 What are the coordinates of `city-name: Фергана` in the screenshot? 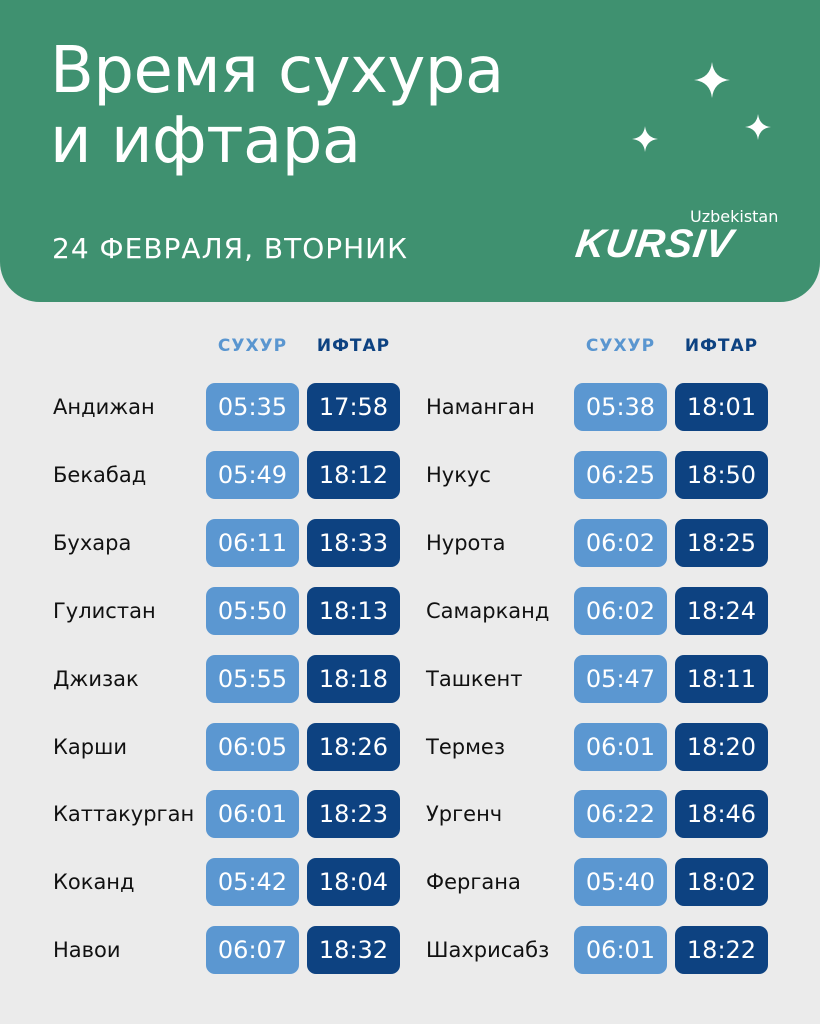 It's located at (473, 882).